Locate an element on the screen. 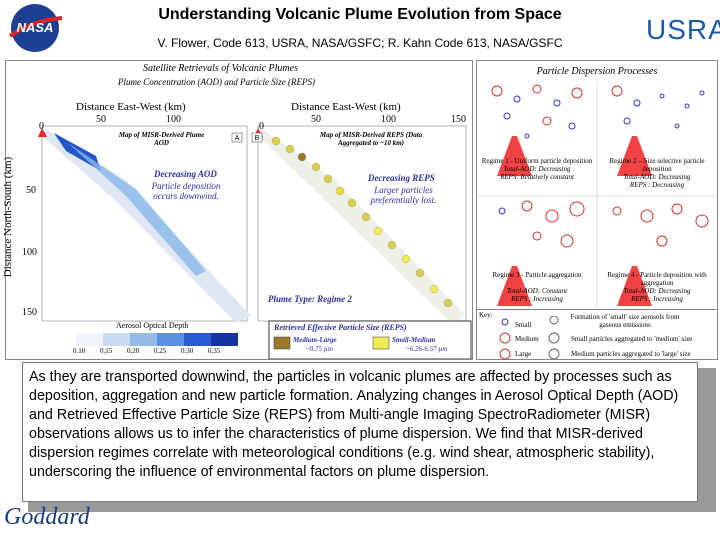  regime-title: Regime 1 - Uniform particle deposition is located at coordinates (537, 161).